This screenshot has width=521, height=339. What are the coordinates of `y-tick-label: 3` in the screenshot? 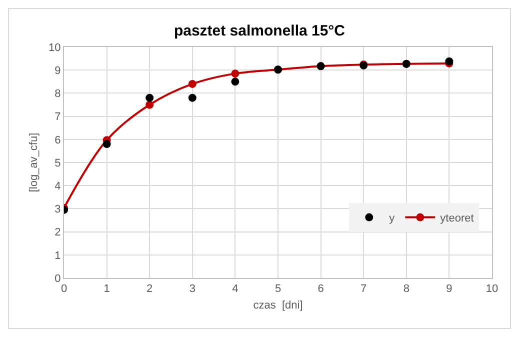 It's located at (57, 210).